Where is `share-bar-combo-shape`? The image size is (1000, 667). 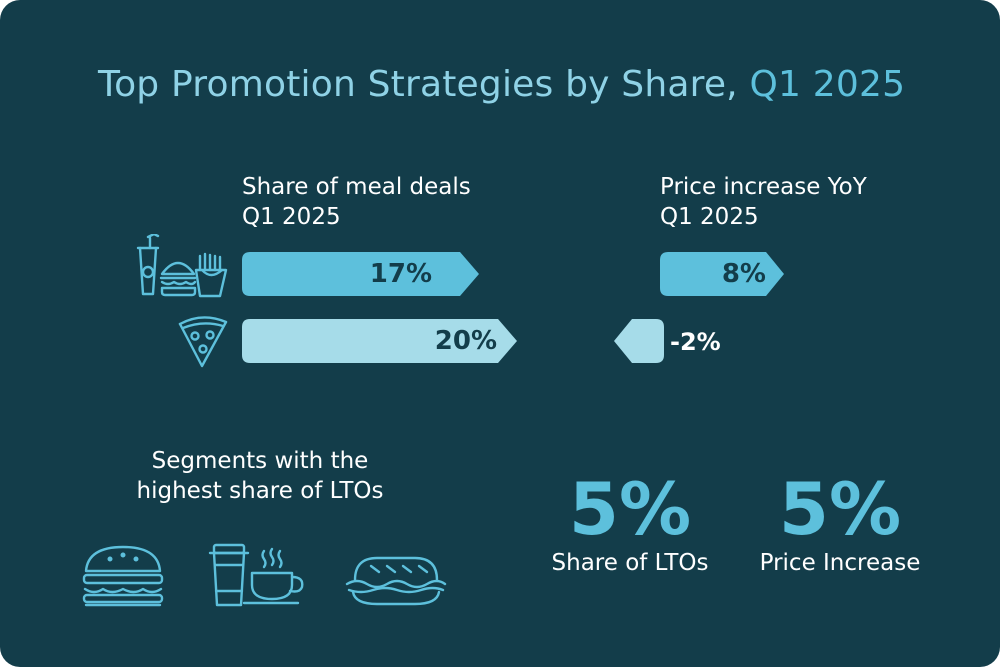 share-bar-combo-shape is located at coordinates (360, 274).